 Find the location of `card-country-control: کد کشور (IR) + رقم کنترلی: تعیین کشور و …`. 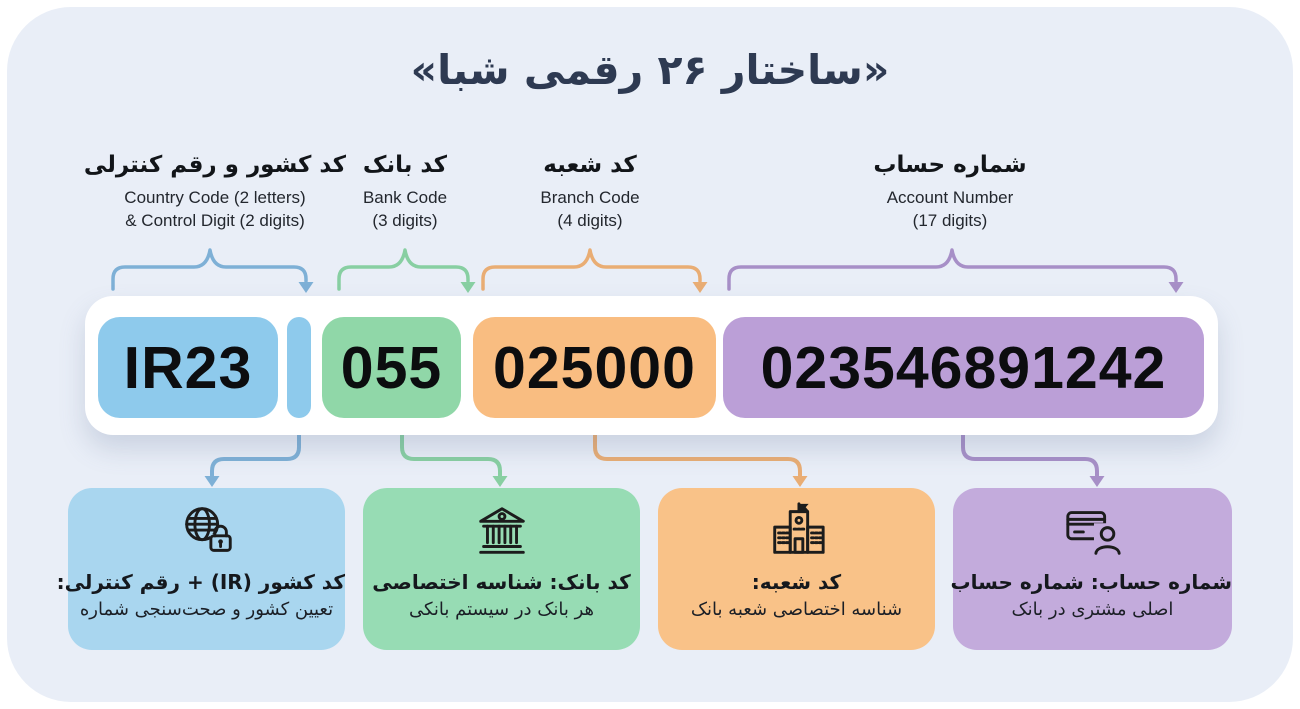

card-country-control: کد کشور (IR) + رقم کنترلی: تعیین کشور و … is located at coordinates (200, 569).